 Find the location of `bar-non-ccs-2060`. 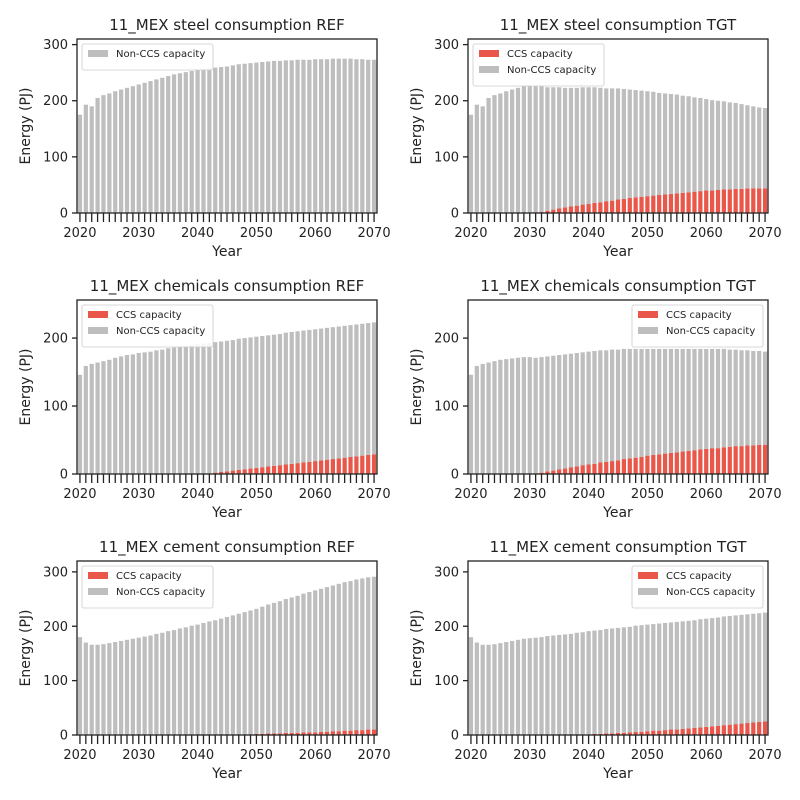

bar-non-ccs-2060 is located at coordinates (315, 395).